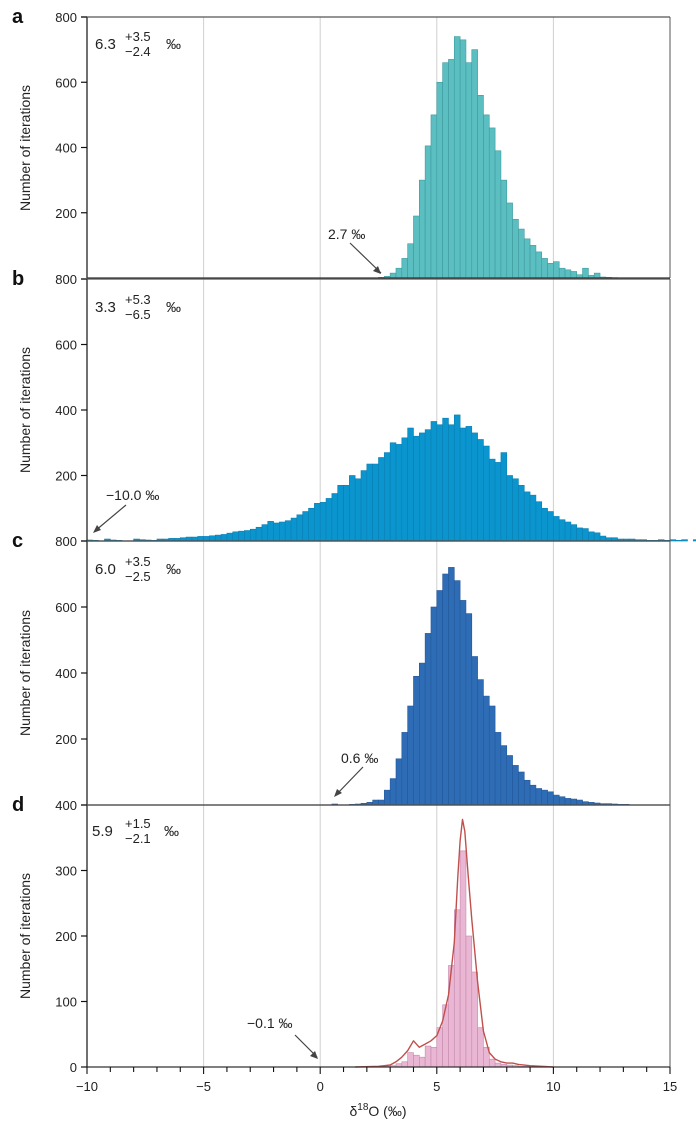 The height and width of the screenshot is (1136, 696). I want to click on annotation-text: −10.0 ‰, so click(132, 495).